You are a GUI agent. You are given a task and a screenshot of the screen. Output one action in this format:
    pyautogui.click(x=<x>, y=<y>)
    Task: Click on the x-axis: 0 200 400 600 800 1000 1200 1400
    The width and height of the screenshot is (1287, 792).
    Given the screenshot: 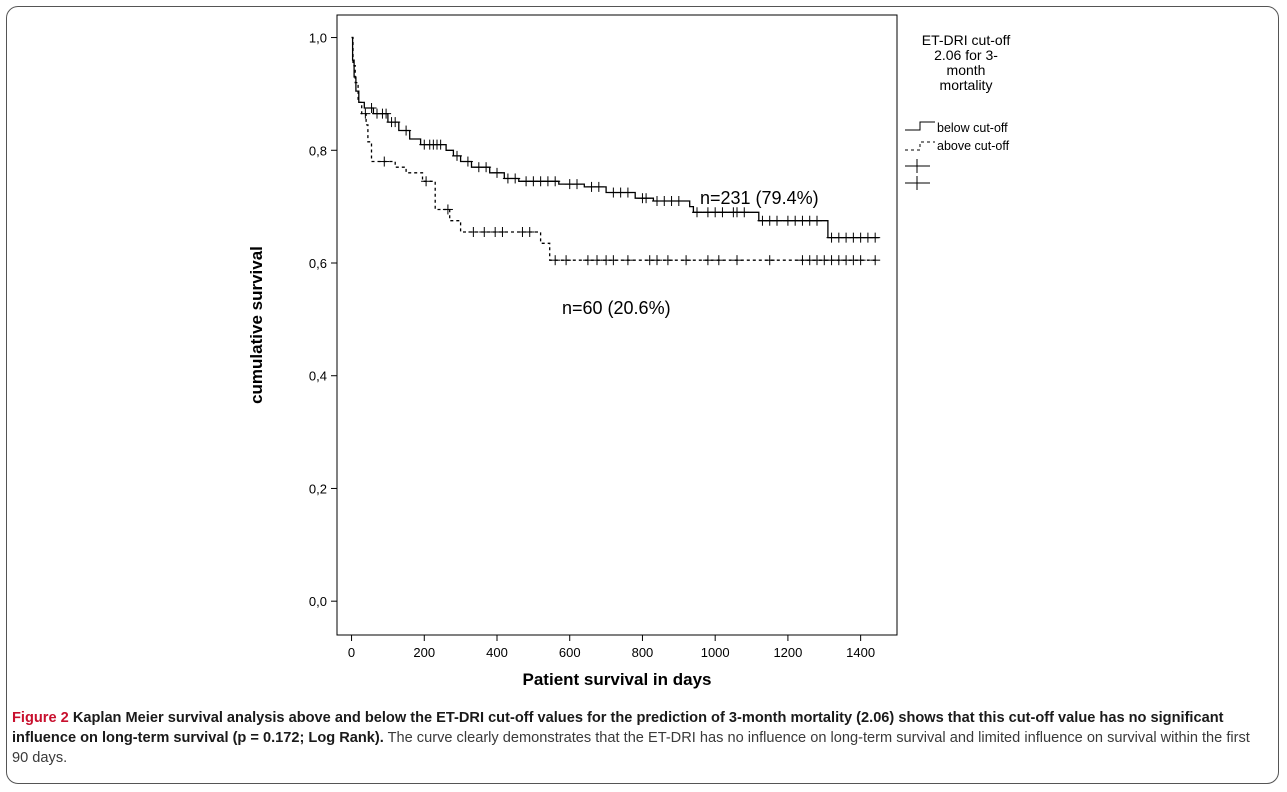 What is the action you would take?
    pyautogui.click(x=611, y=647)
    